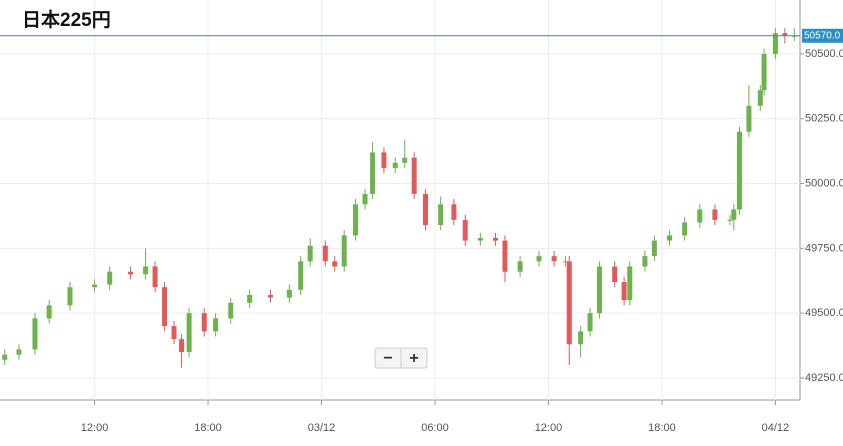  Describe the element at coordinates (387, 358) in the screenshot. I see `zoom-out: −` at that location.